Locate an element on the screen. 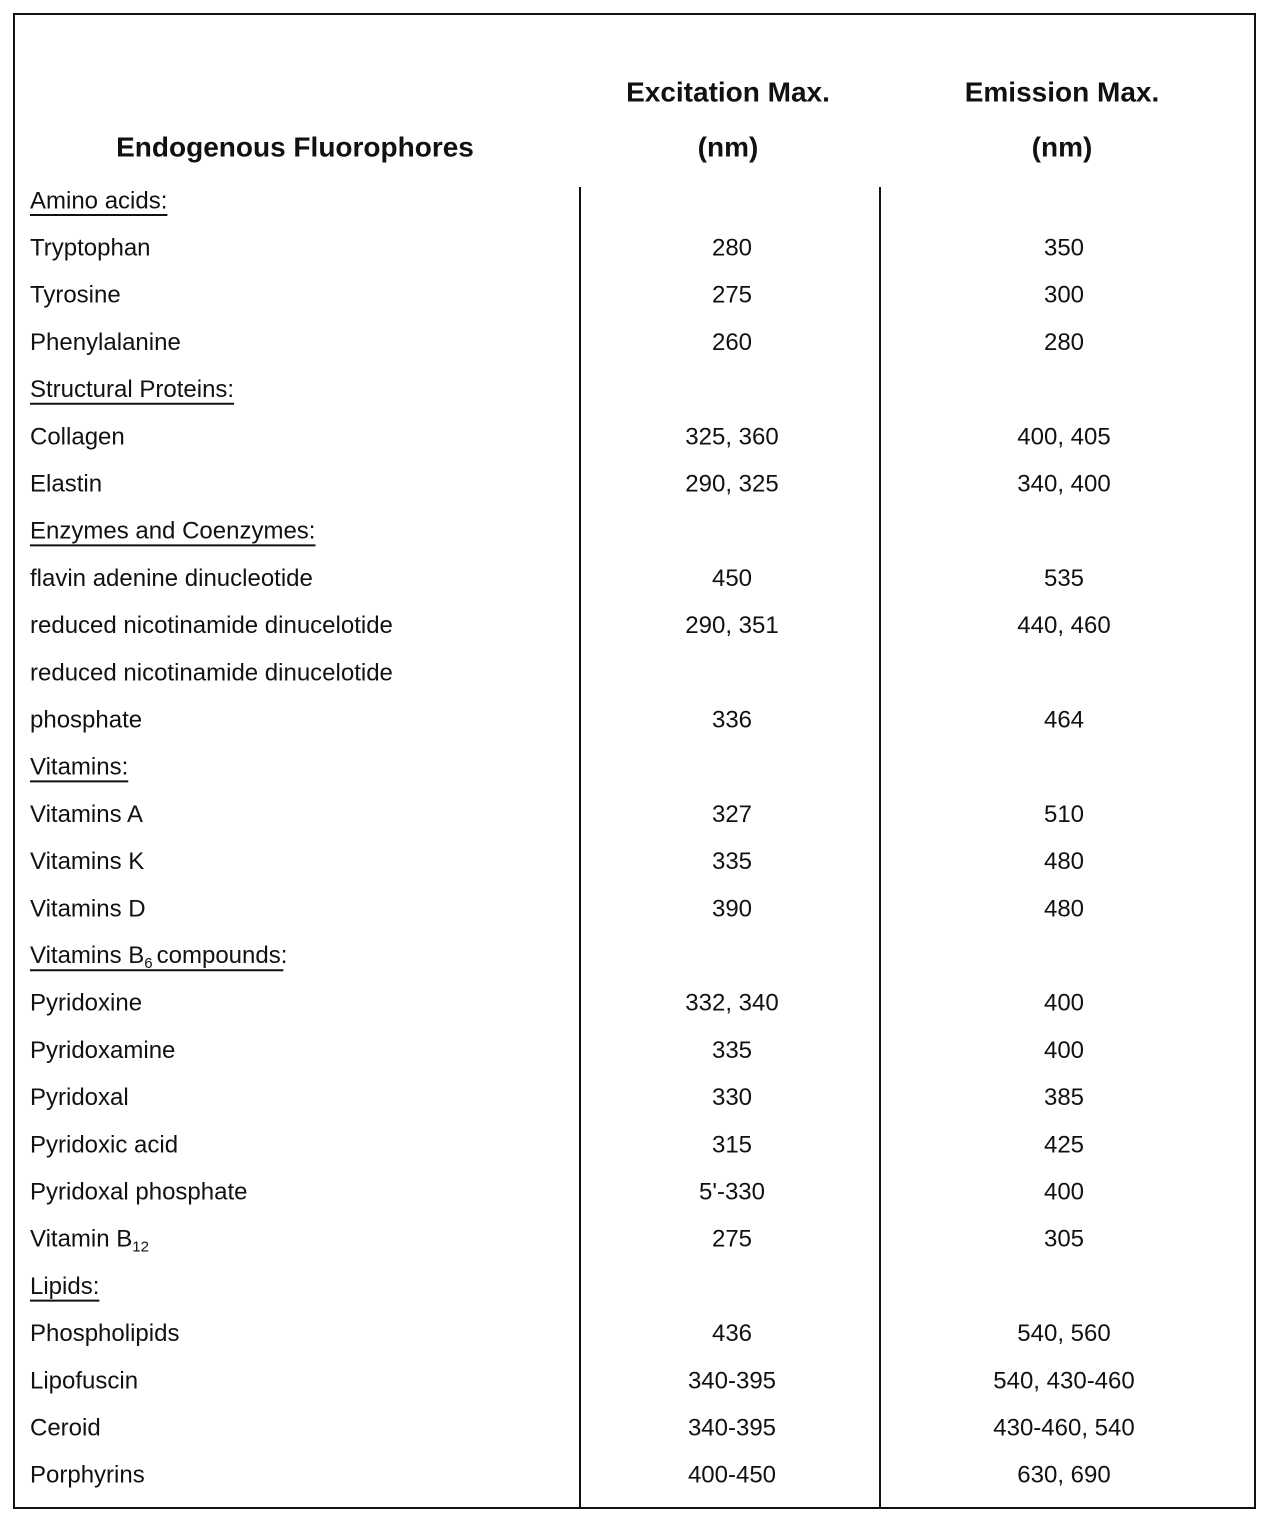  row-label: Vitamins D is located at coordinates (88, 908).